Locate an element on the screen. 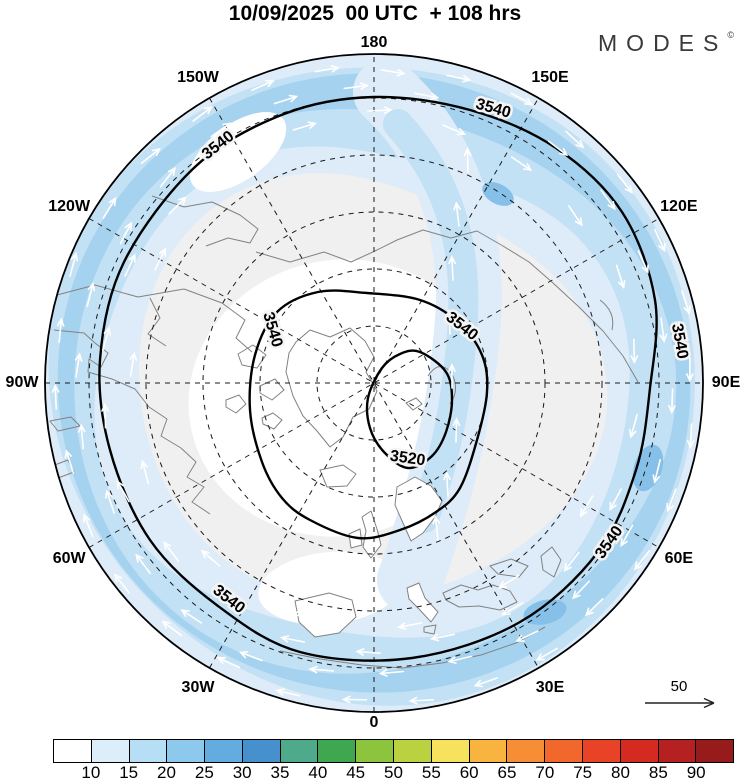  colorbar-tick: 25 is located at coordinates (204, 772).